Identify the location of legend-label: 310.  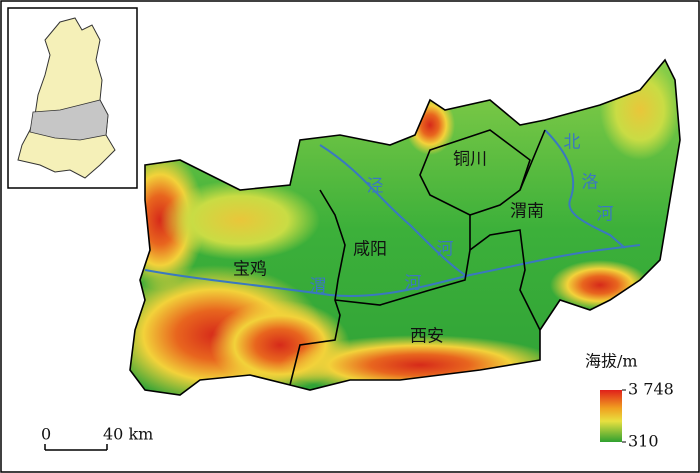
(643, 441).